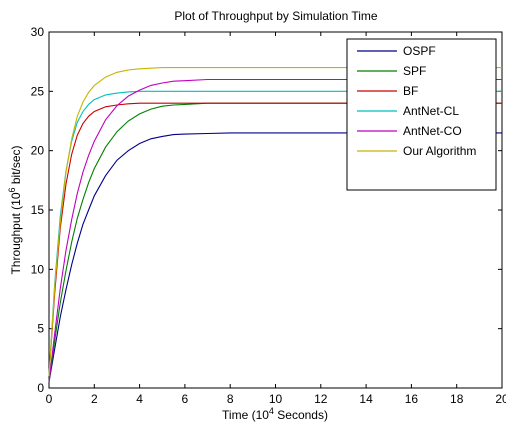  Describe the element at coordinates (38, 32) in the screenshot. I see `y-tick-label: 30` at that location.